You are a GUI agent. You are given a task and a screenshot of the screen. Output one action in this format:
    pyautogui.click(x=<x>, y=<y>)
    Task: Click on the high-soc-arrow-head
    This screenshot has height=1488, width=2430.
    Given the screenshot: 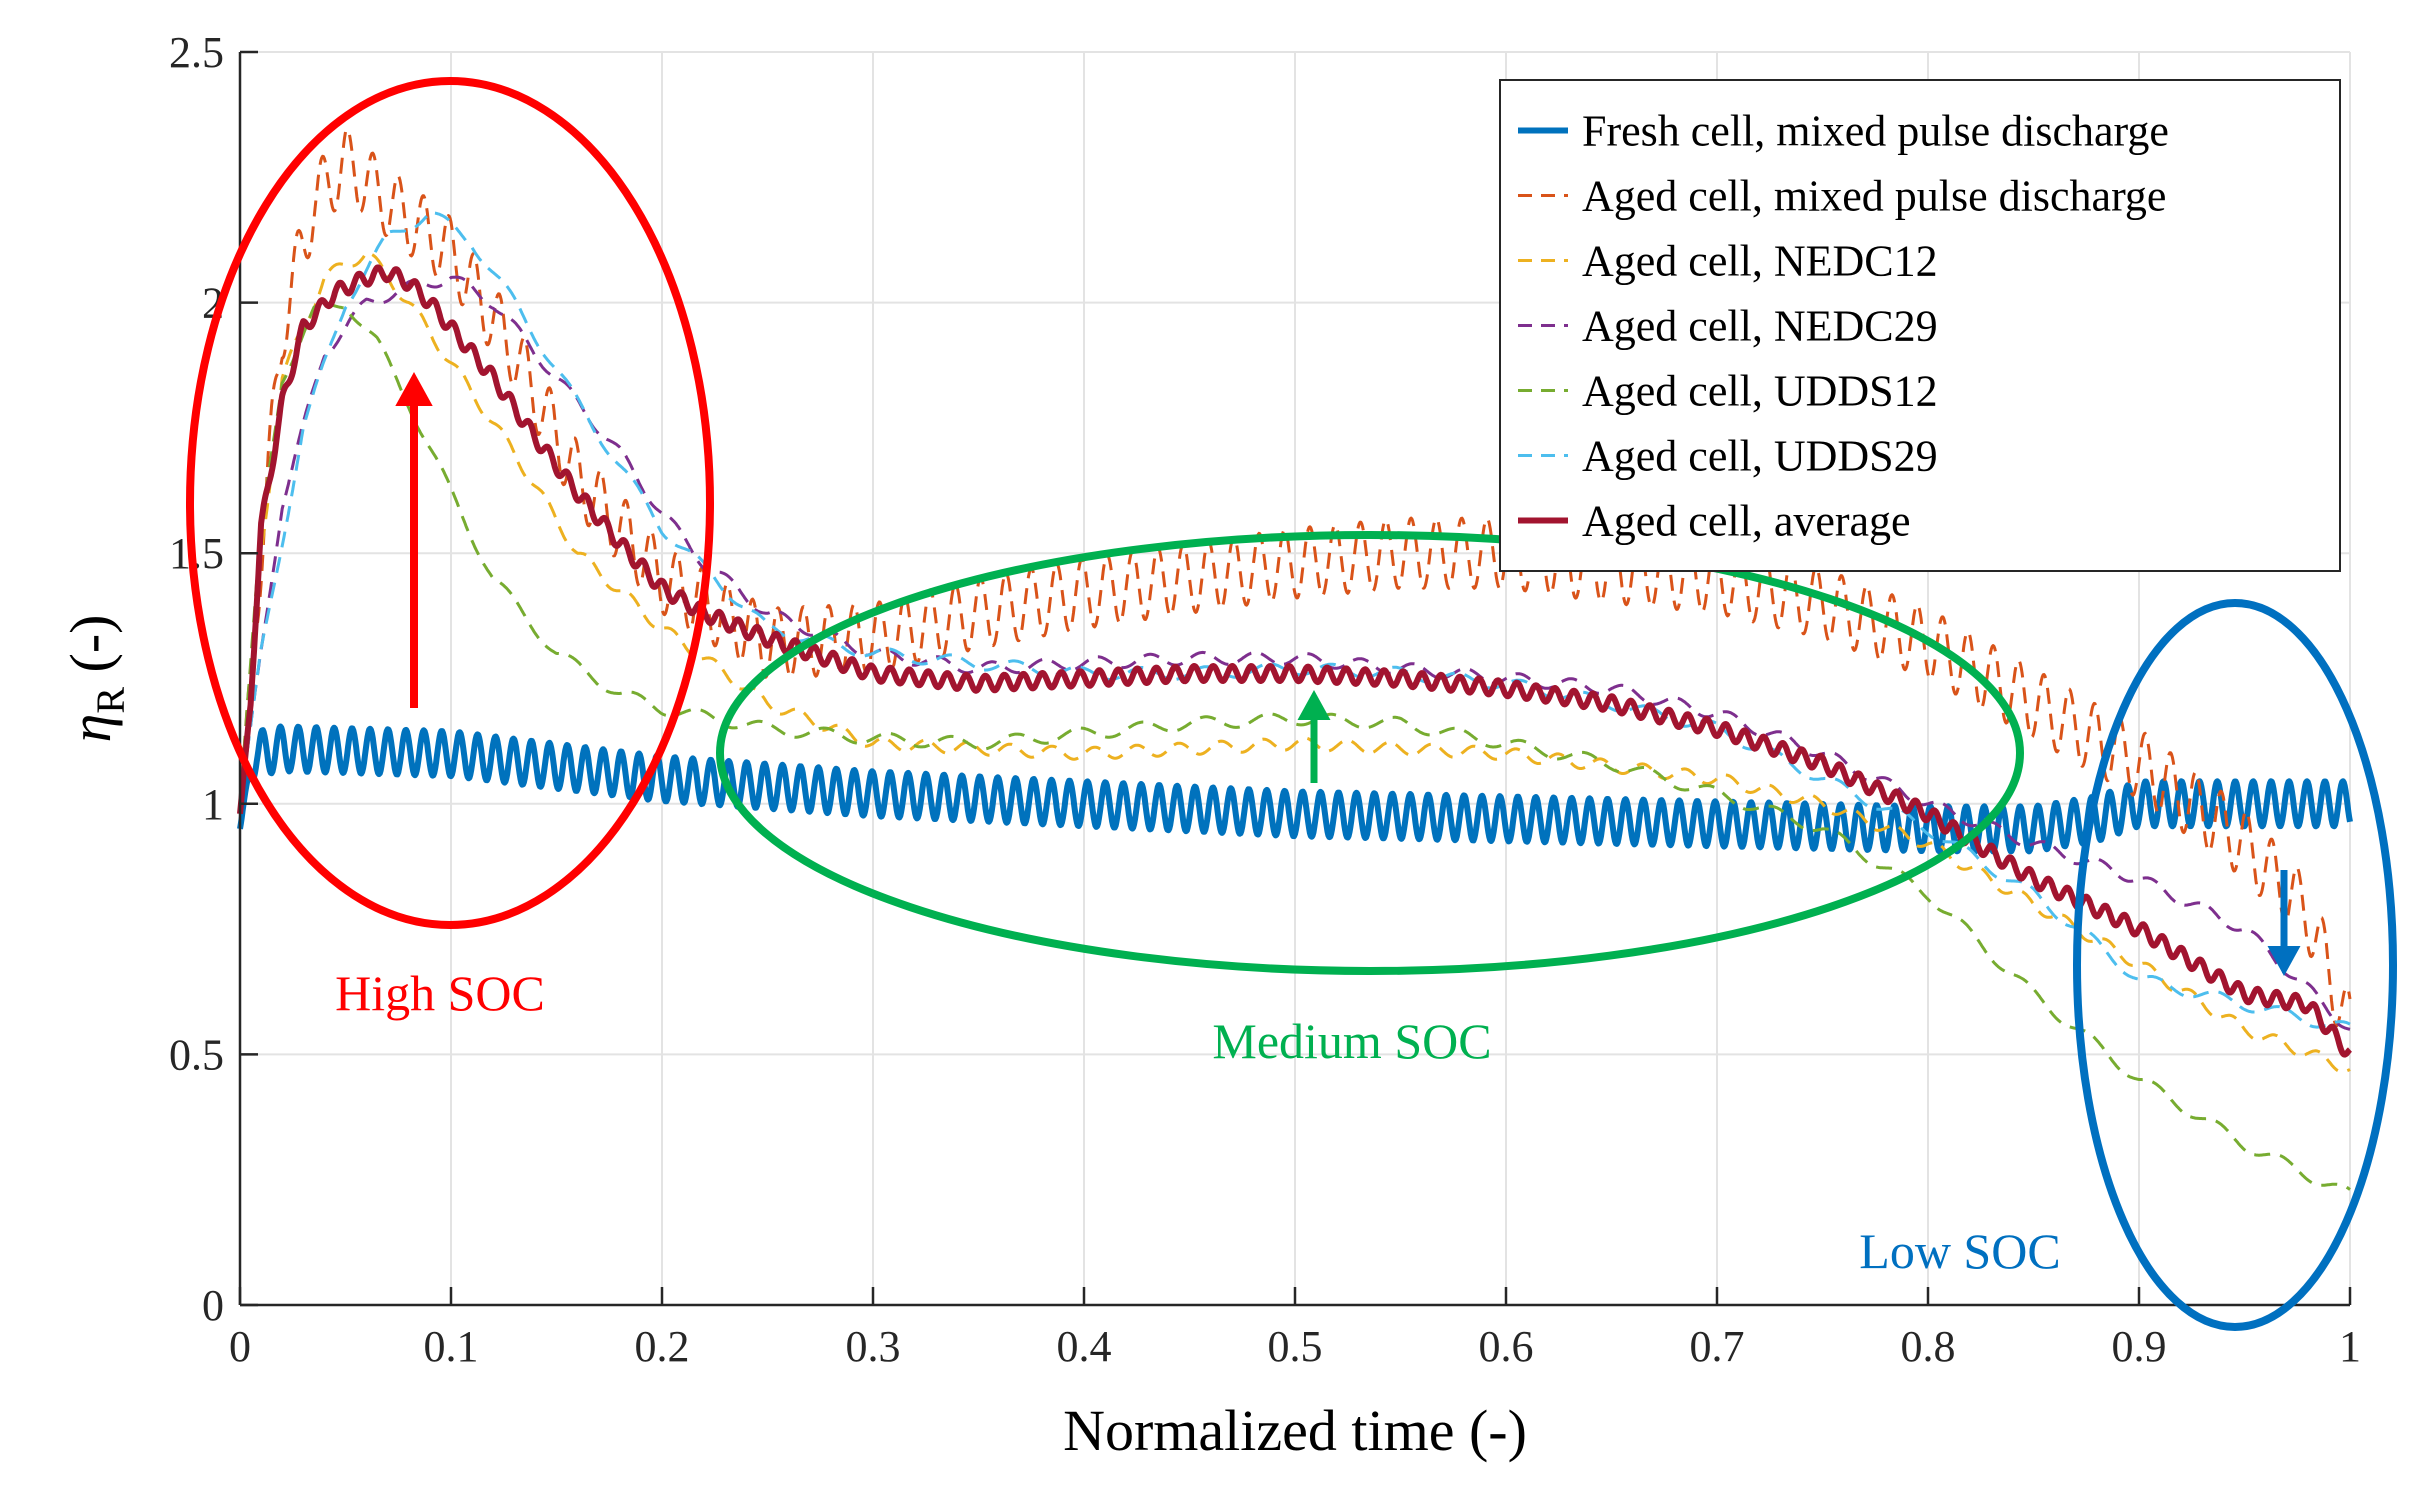 What is the action you would take?
    pyautogui.click(x=414, y=389)
    